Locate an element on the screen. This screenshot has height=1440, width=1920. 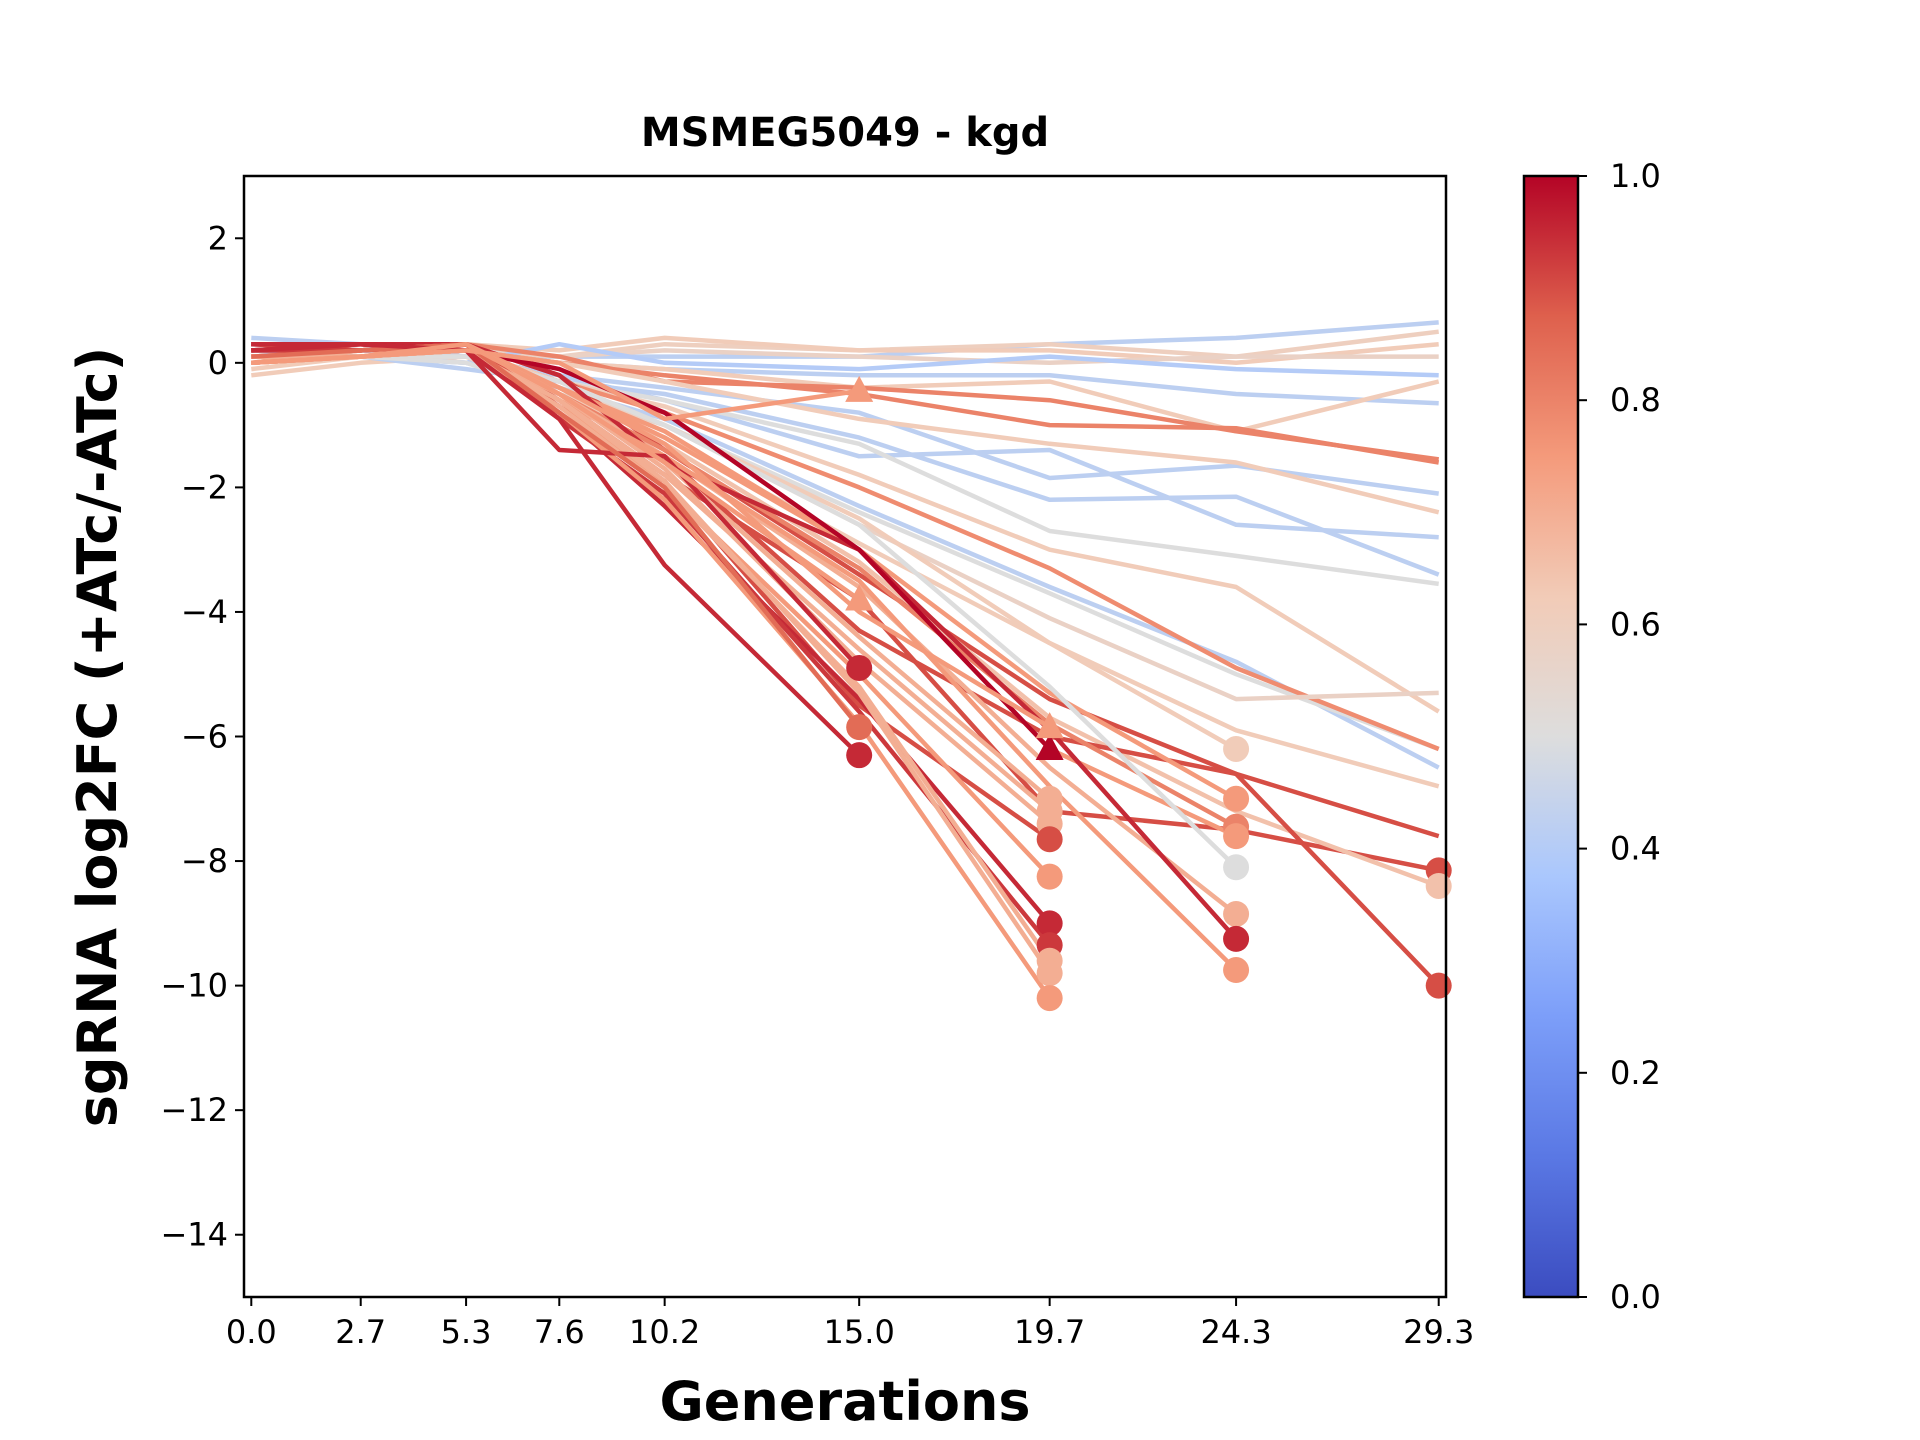
y-tick-label: 0 is located at coordinates (218, 363).